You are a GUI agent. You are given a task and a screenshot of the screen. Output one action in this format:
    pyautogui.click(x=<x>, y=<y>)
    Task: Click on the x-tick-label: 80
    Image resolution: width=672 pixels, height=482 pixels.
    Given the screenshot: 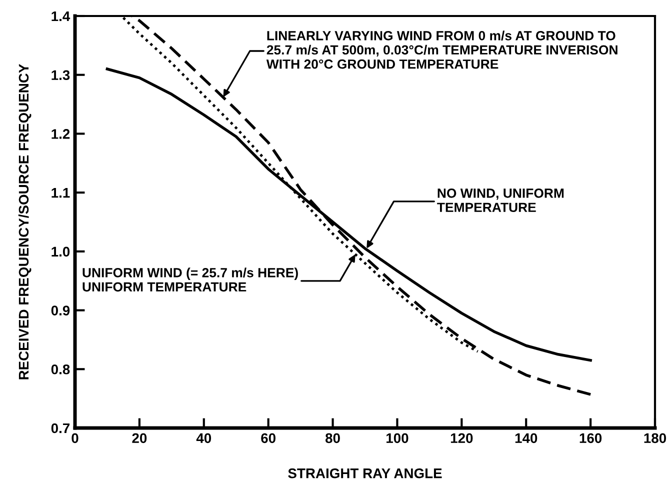 What is the action you would take?
    pyautogui.click(x=332, y=438)
    